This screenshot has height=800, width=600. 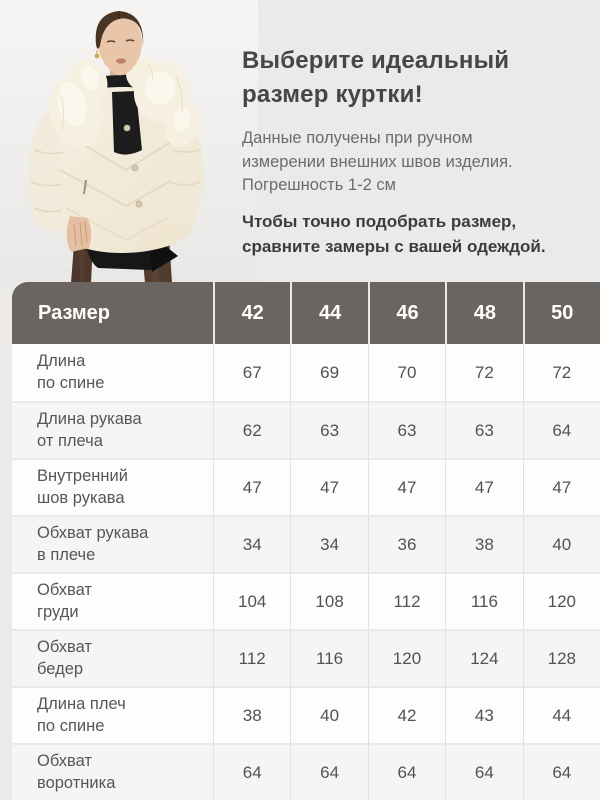 What do you see at coordinates (561, 313) in the screenshot?
I see `size-column-50: 50` at bounding box center [561, 313].